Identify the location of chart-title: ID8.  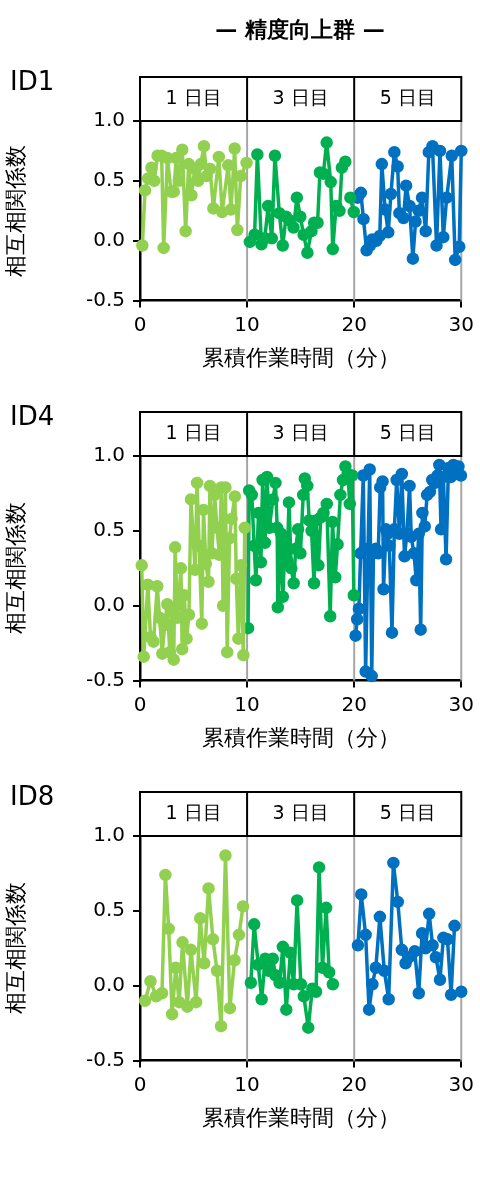
(32, 795).